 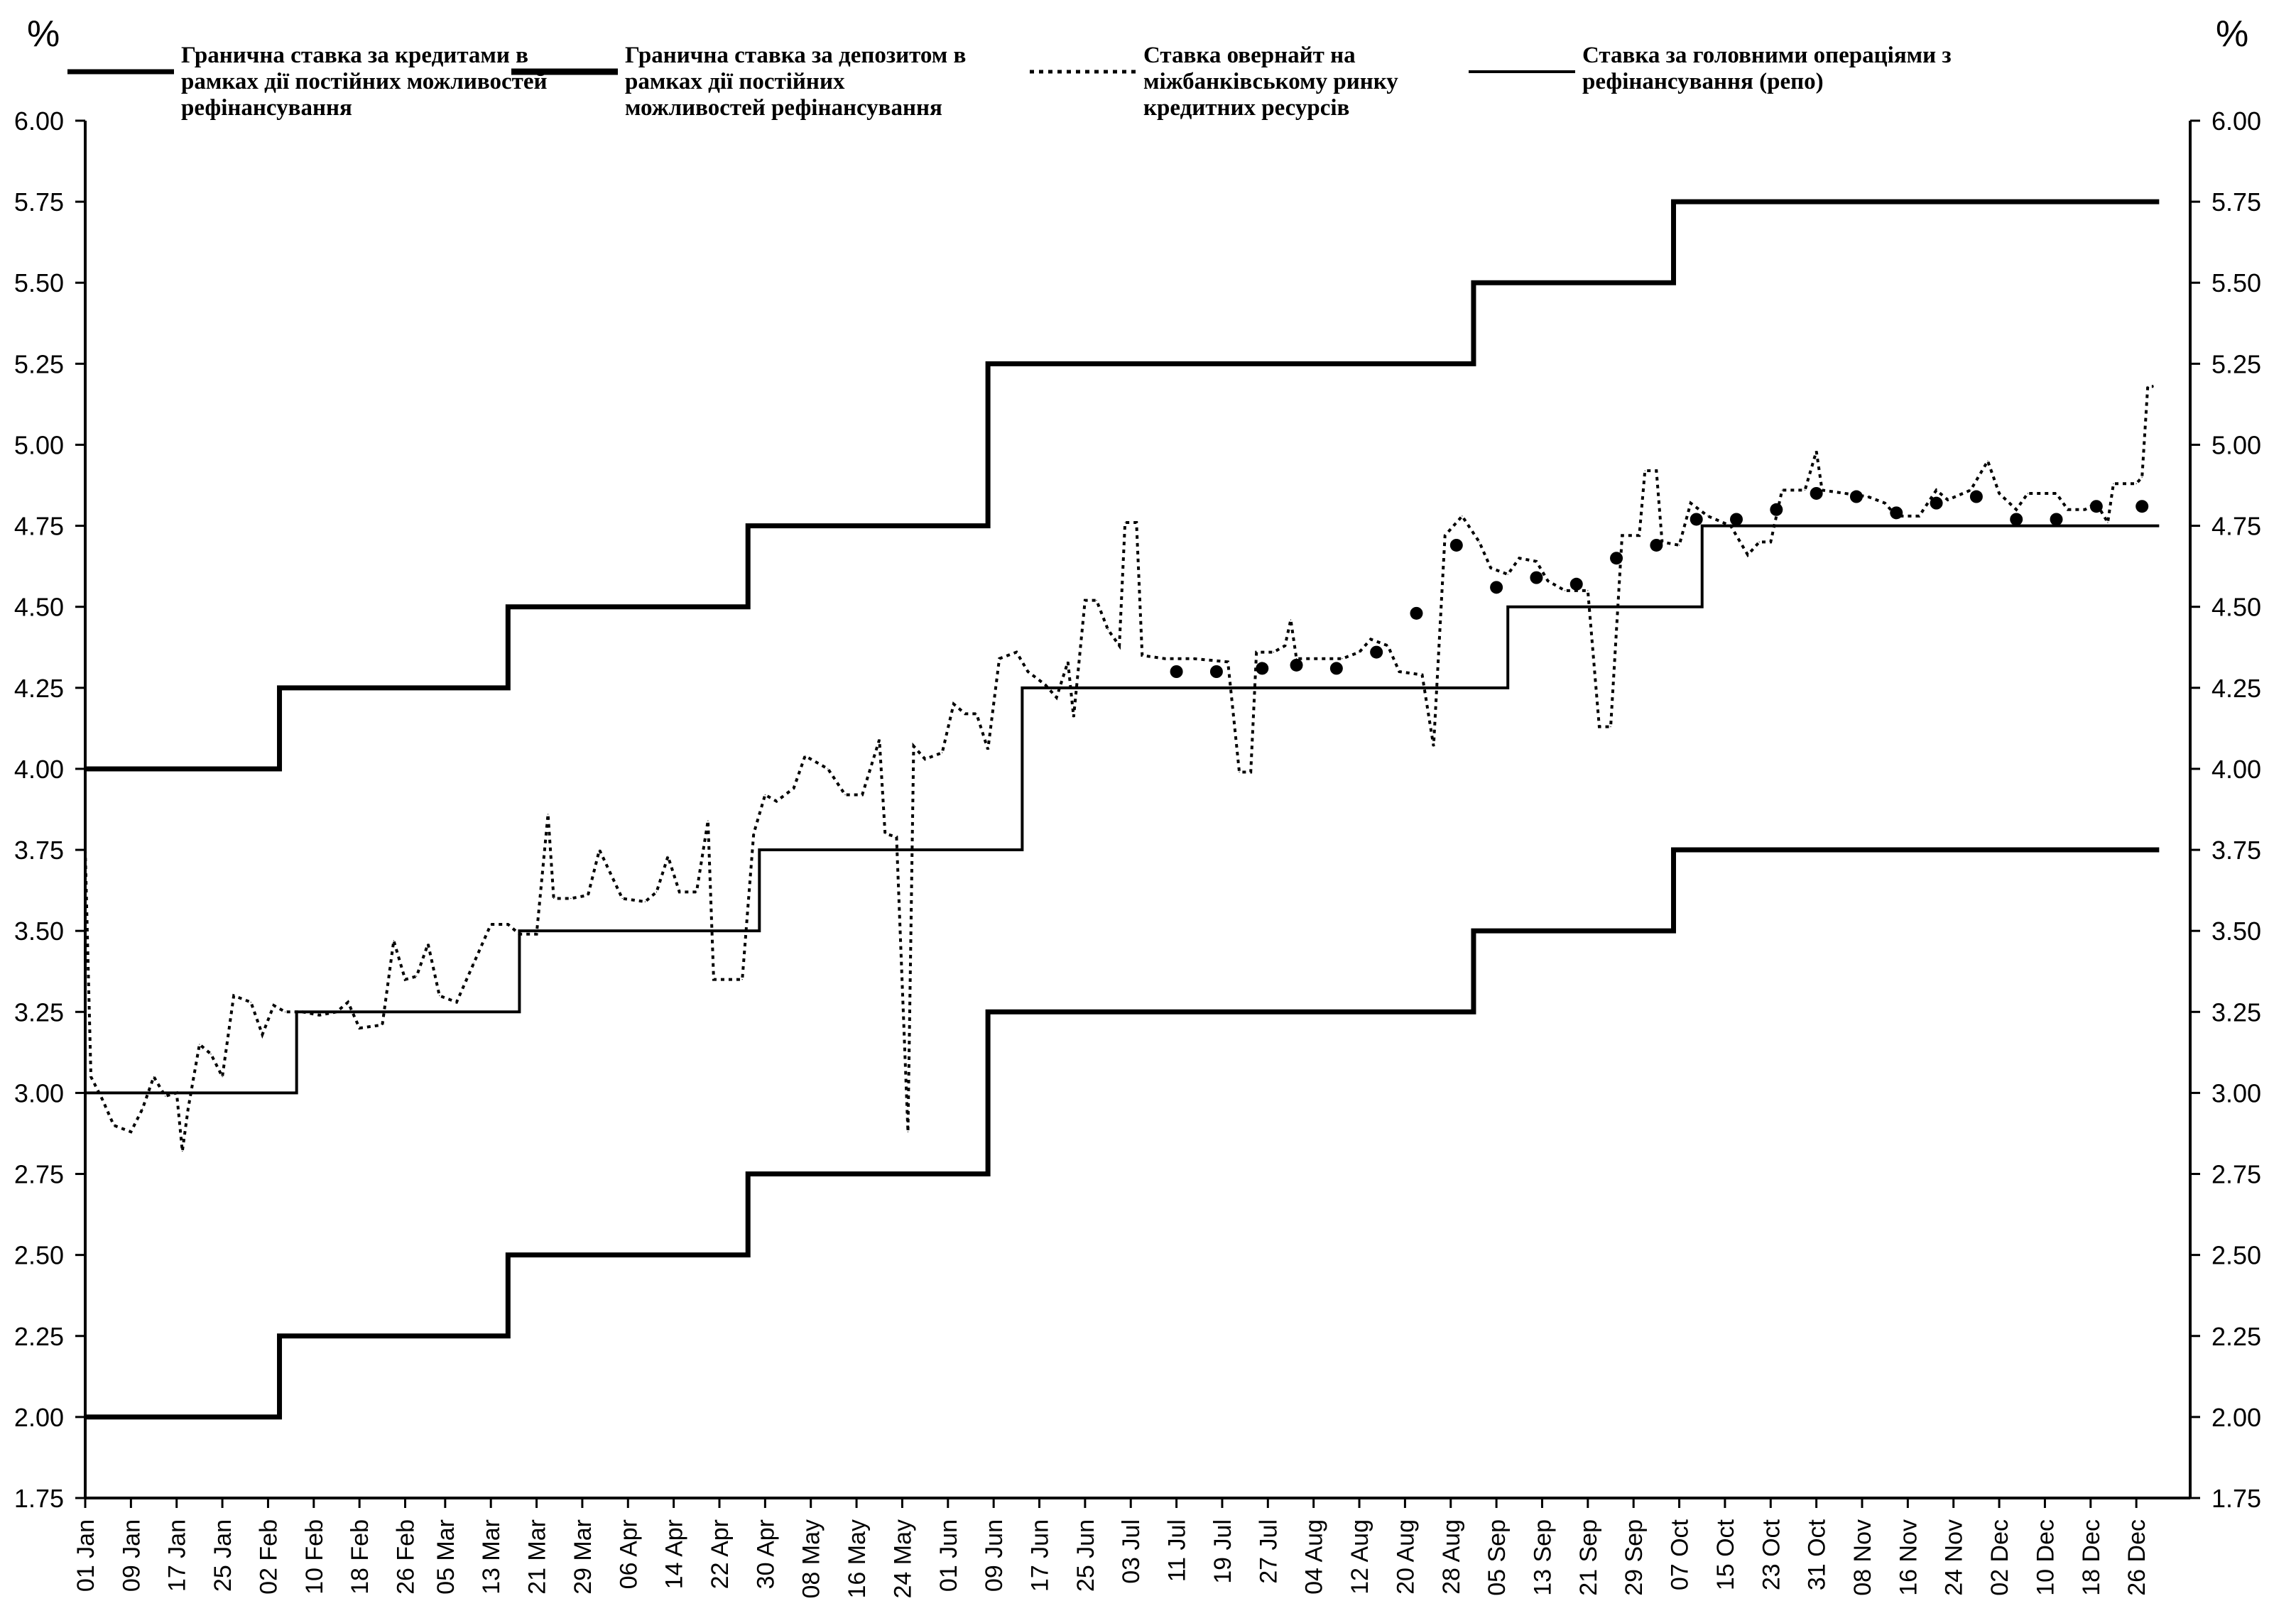 What do you see at coordinates (315, 1557) in the screenshot?
I see `x-tick-label: 10 Feb` at bounding box center [315, 1557].